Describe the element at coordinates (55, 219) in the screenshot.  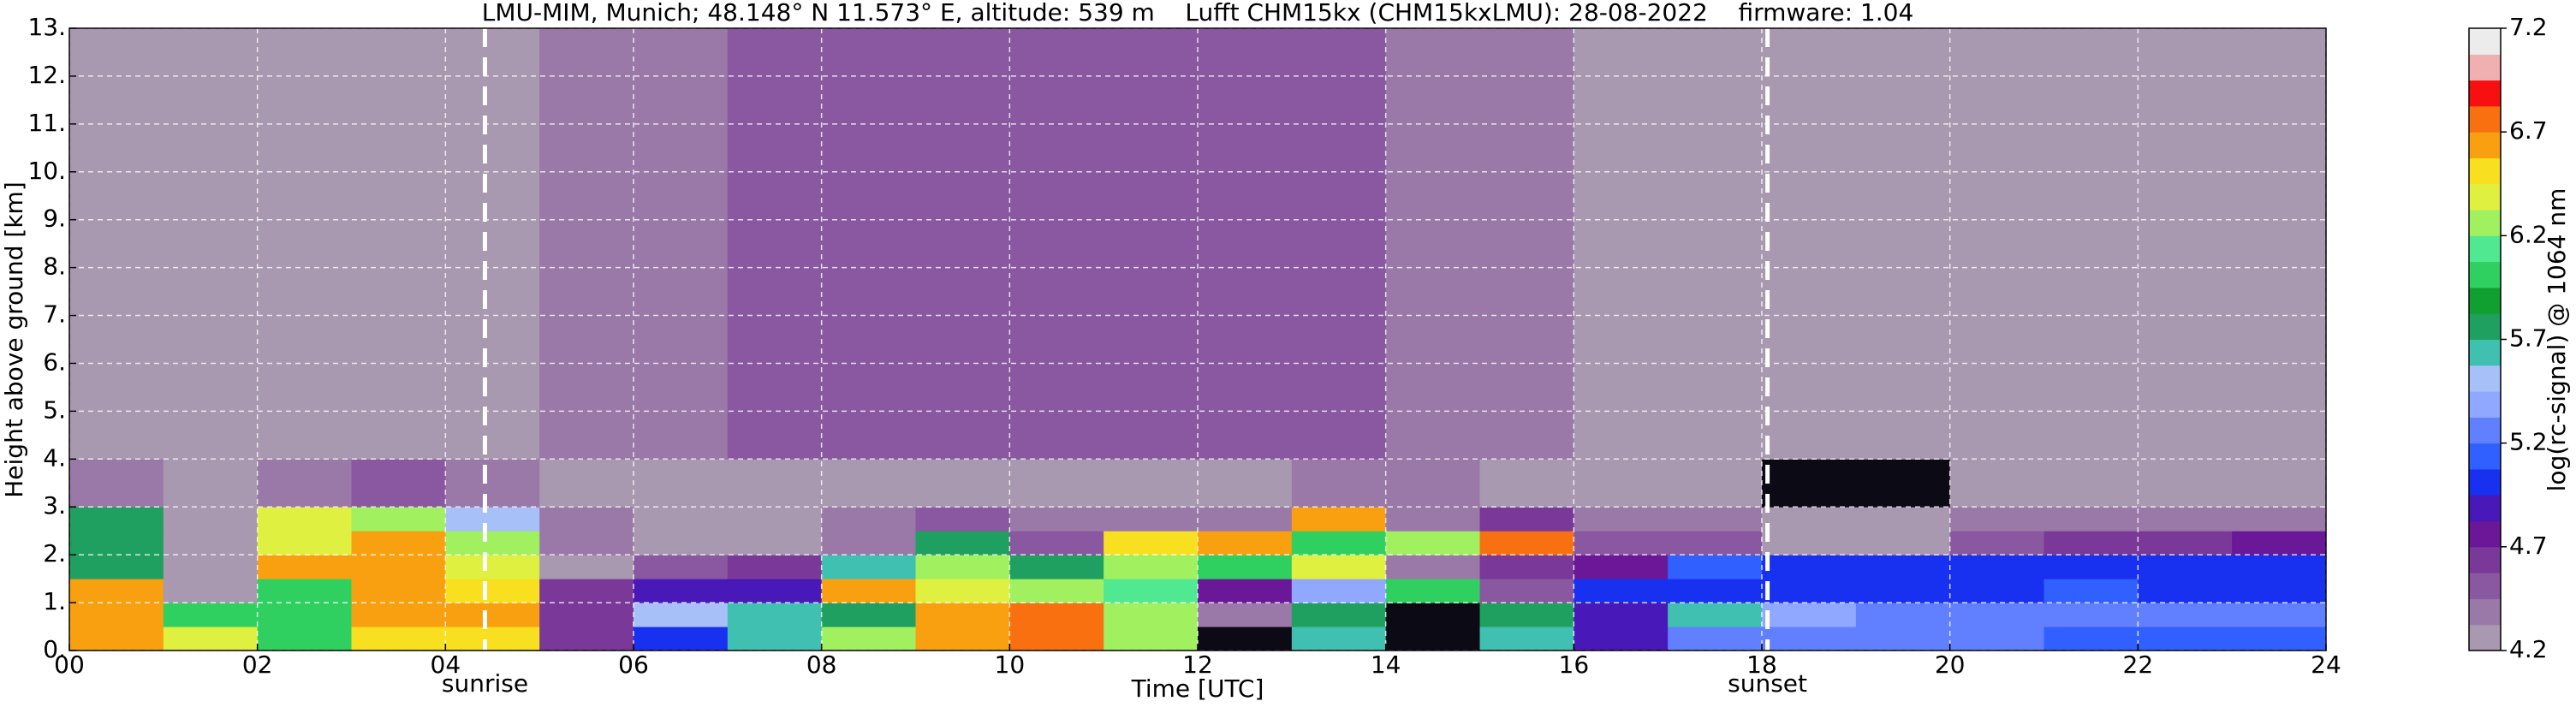
I see `y-tick-label: 9.` at that location.